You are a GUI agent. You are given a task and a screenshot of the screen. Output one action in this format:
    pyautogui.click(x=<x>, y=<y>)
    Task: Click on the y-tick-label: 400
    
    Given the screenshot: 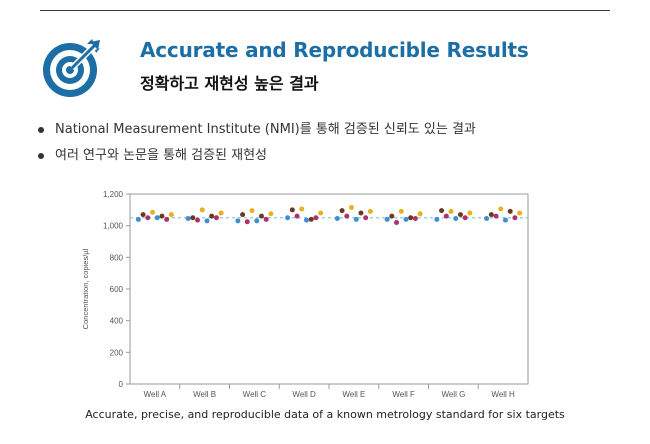 What is the action you would take?
    pyautogui.click(x=117, y=321)
    